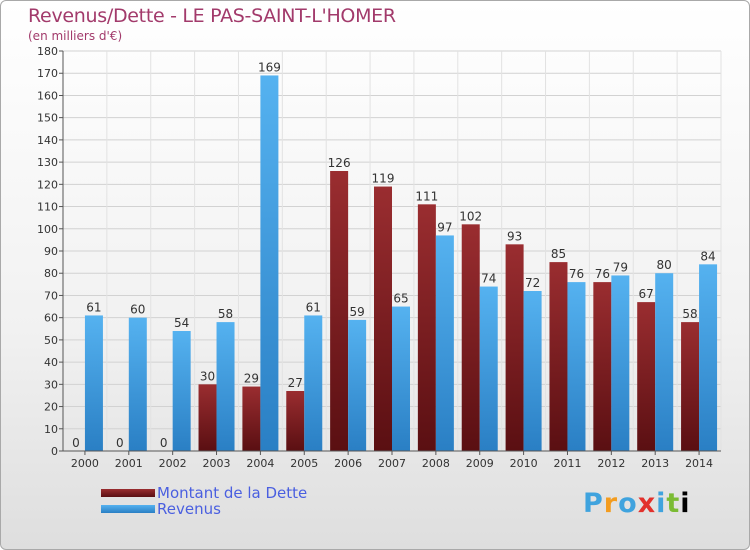 Image resolution: width=750 pixels, height=550 pixels. I want to click on data-label-revenus: 80, so click(664, 265).